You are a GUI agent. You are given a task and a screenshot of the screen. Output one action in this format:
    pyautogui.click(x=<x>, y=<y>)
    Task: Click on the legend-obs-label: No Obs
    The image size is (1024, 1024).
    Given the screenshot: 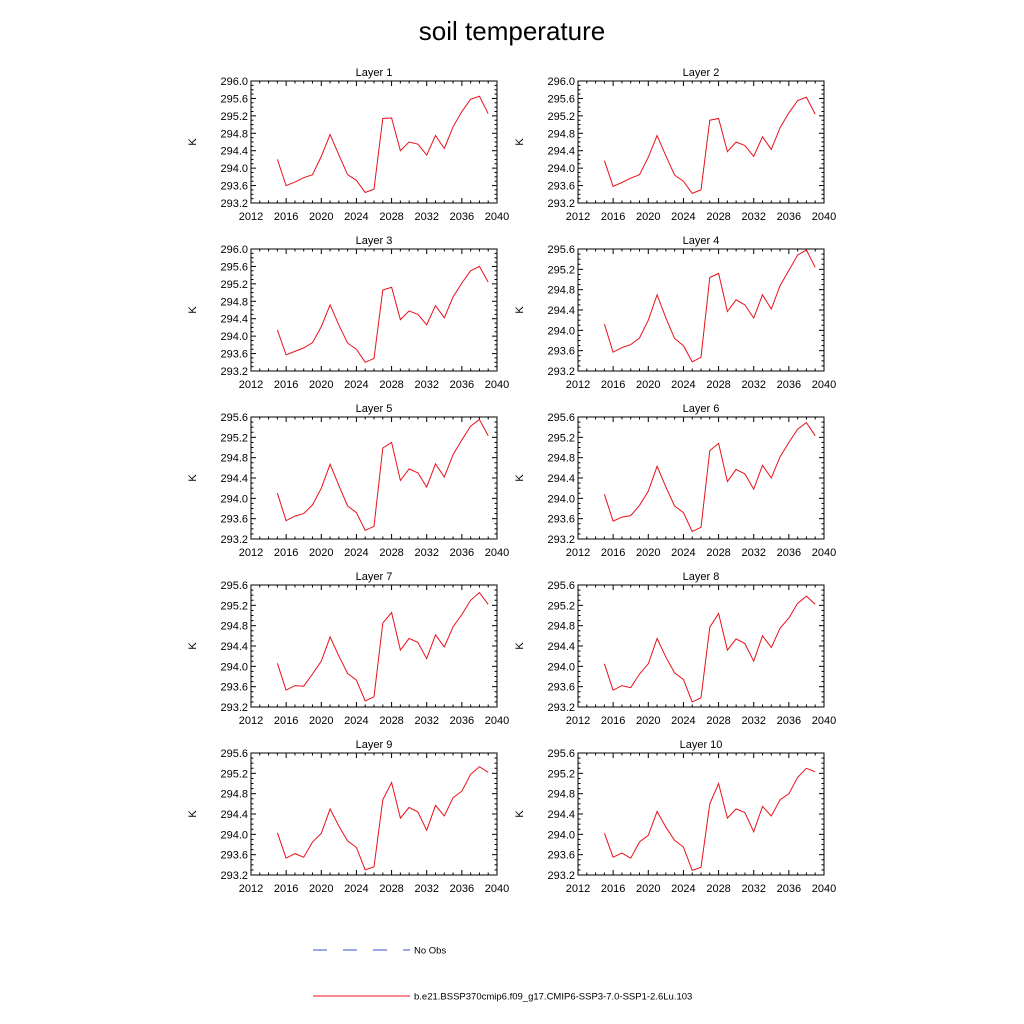 What is the action you would take?
    pyautogui.click(x=430, y=951)
    